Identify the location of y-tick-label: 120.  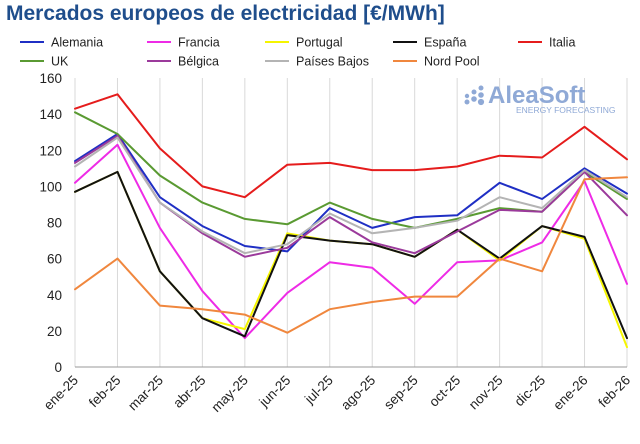
(50, 150).